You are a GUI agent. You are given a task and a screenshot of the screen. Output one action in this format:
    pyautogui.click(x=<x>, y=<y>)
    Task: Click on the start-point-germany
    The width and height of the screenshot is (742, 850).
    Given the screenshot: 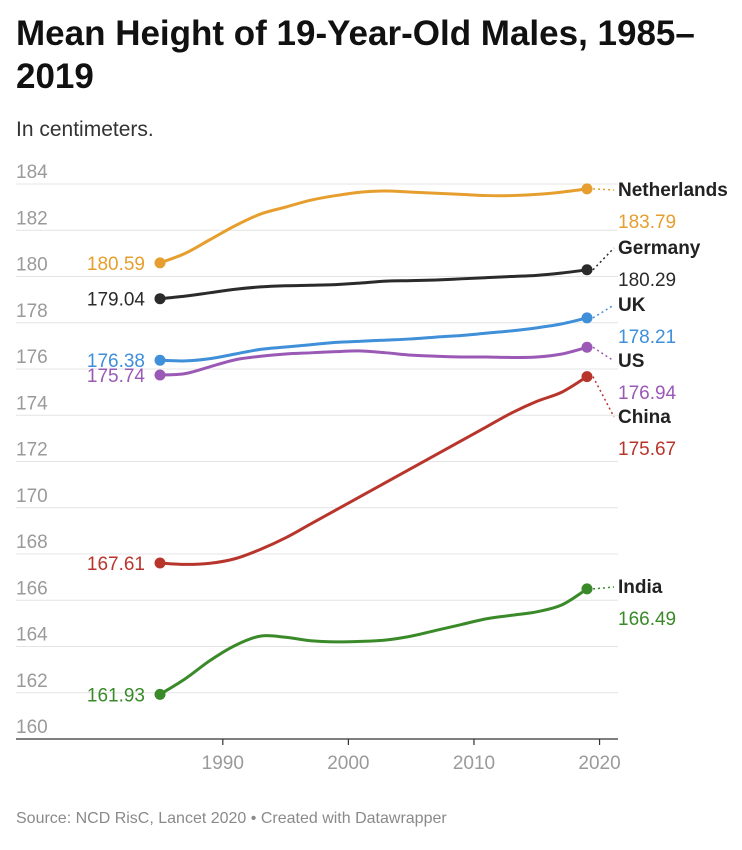 What is the action you would take?
    pyautogui.click(x=160, y=299)
    